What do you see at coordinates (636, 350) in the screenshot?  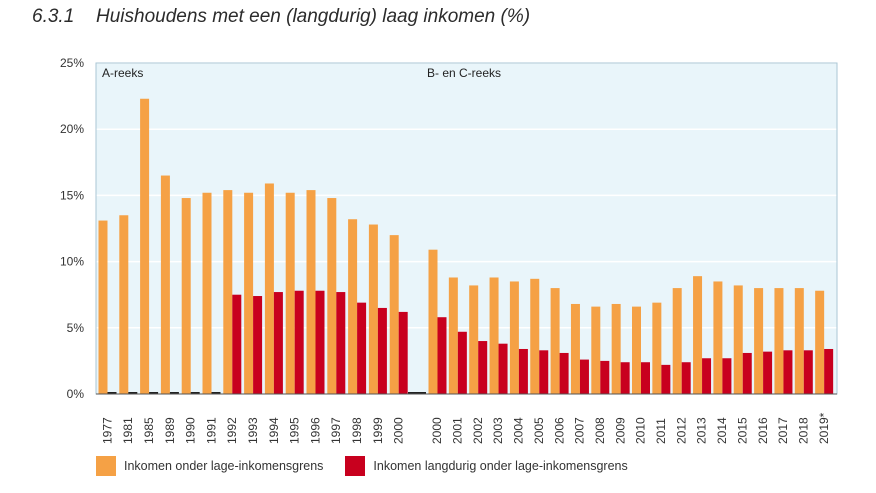 I see `bar-orange-2010` at bounding box center [636, 350].